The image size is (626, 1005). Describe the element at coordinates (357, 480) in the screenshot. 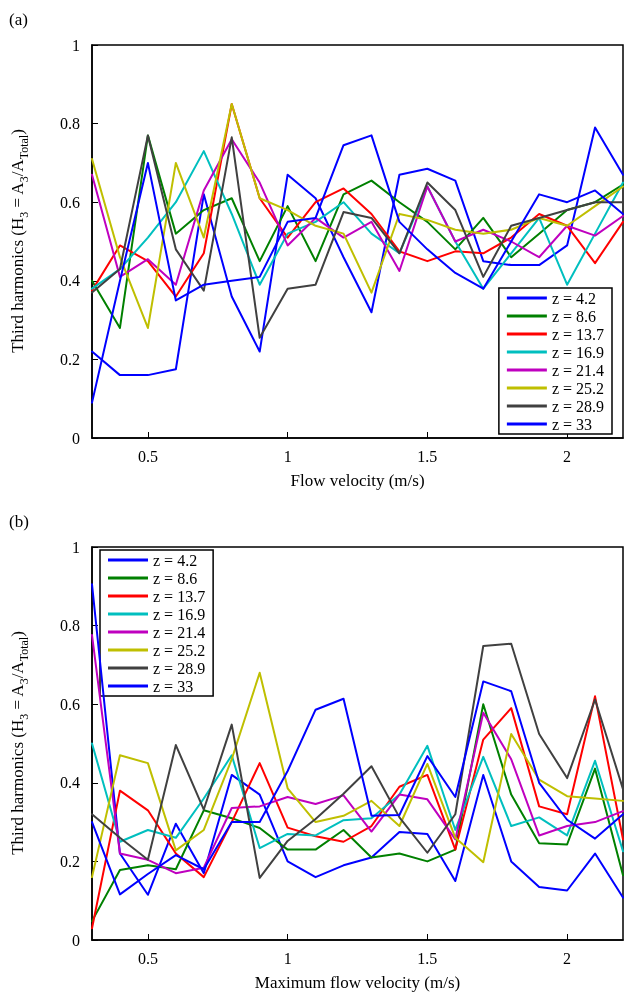

I see `x-axis-title: Flow velocity (m/s)` at that location.